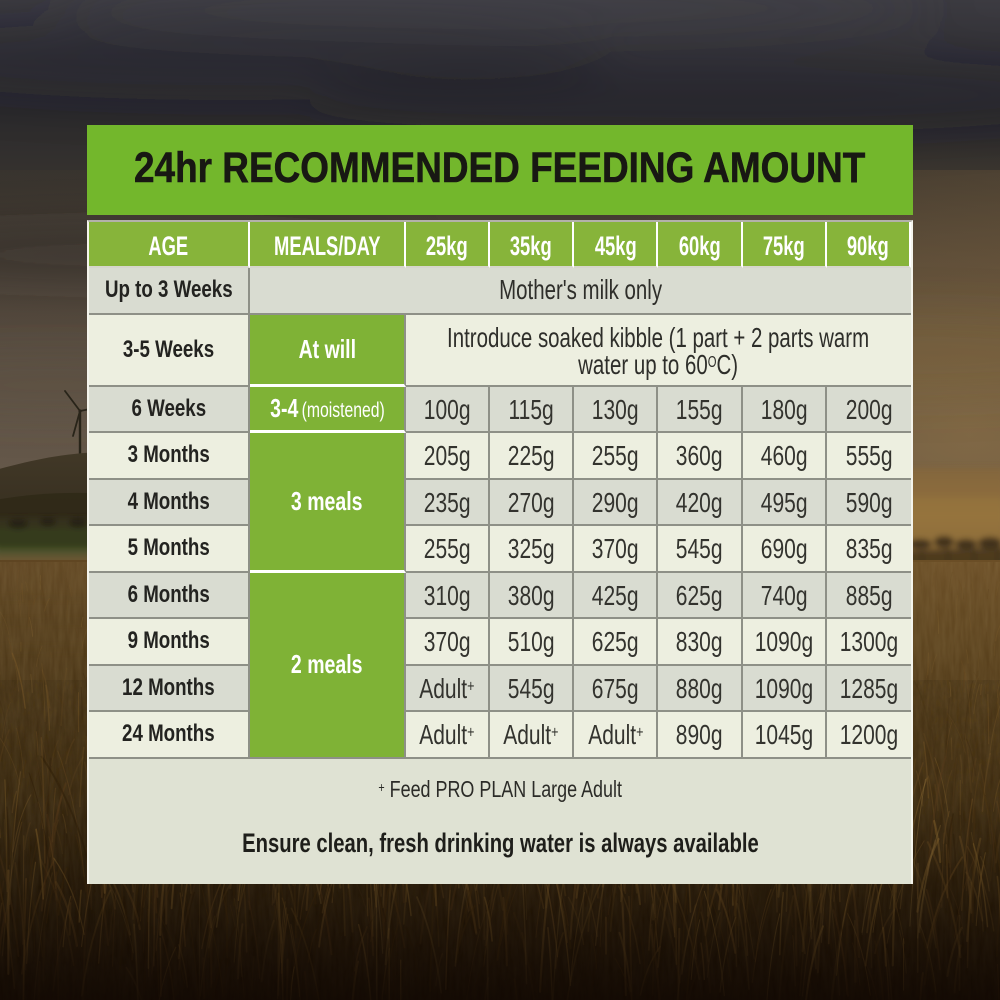 The width and height of the screenshot is (1000, 1000). I want to click on cell-text: 180g, so click(784, 409).